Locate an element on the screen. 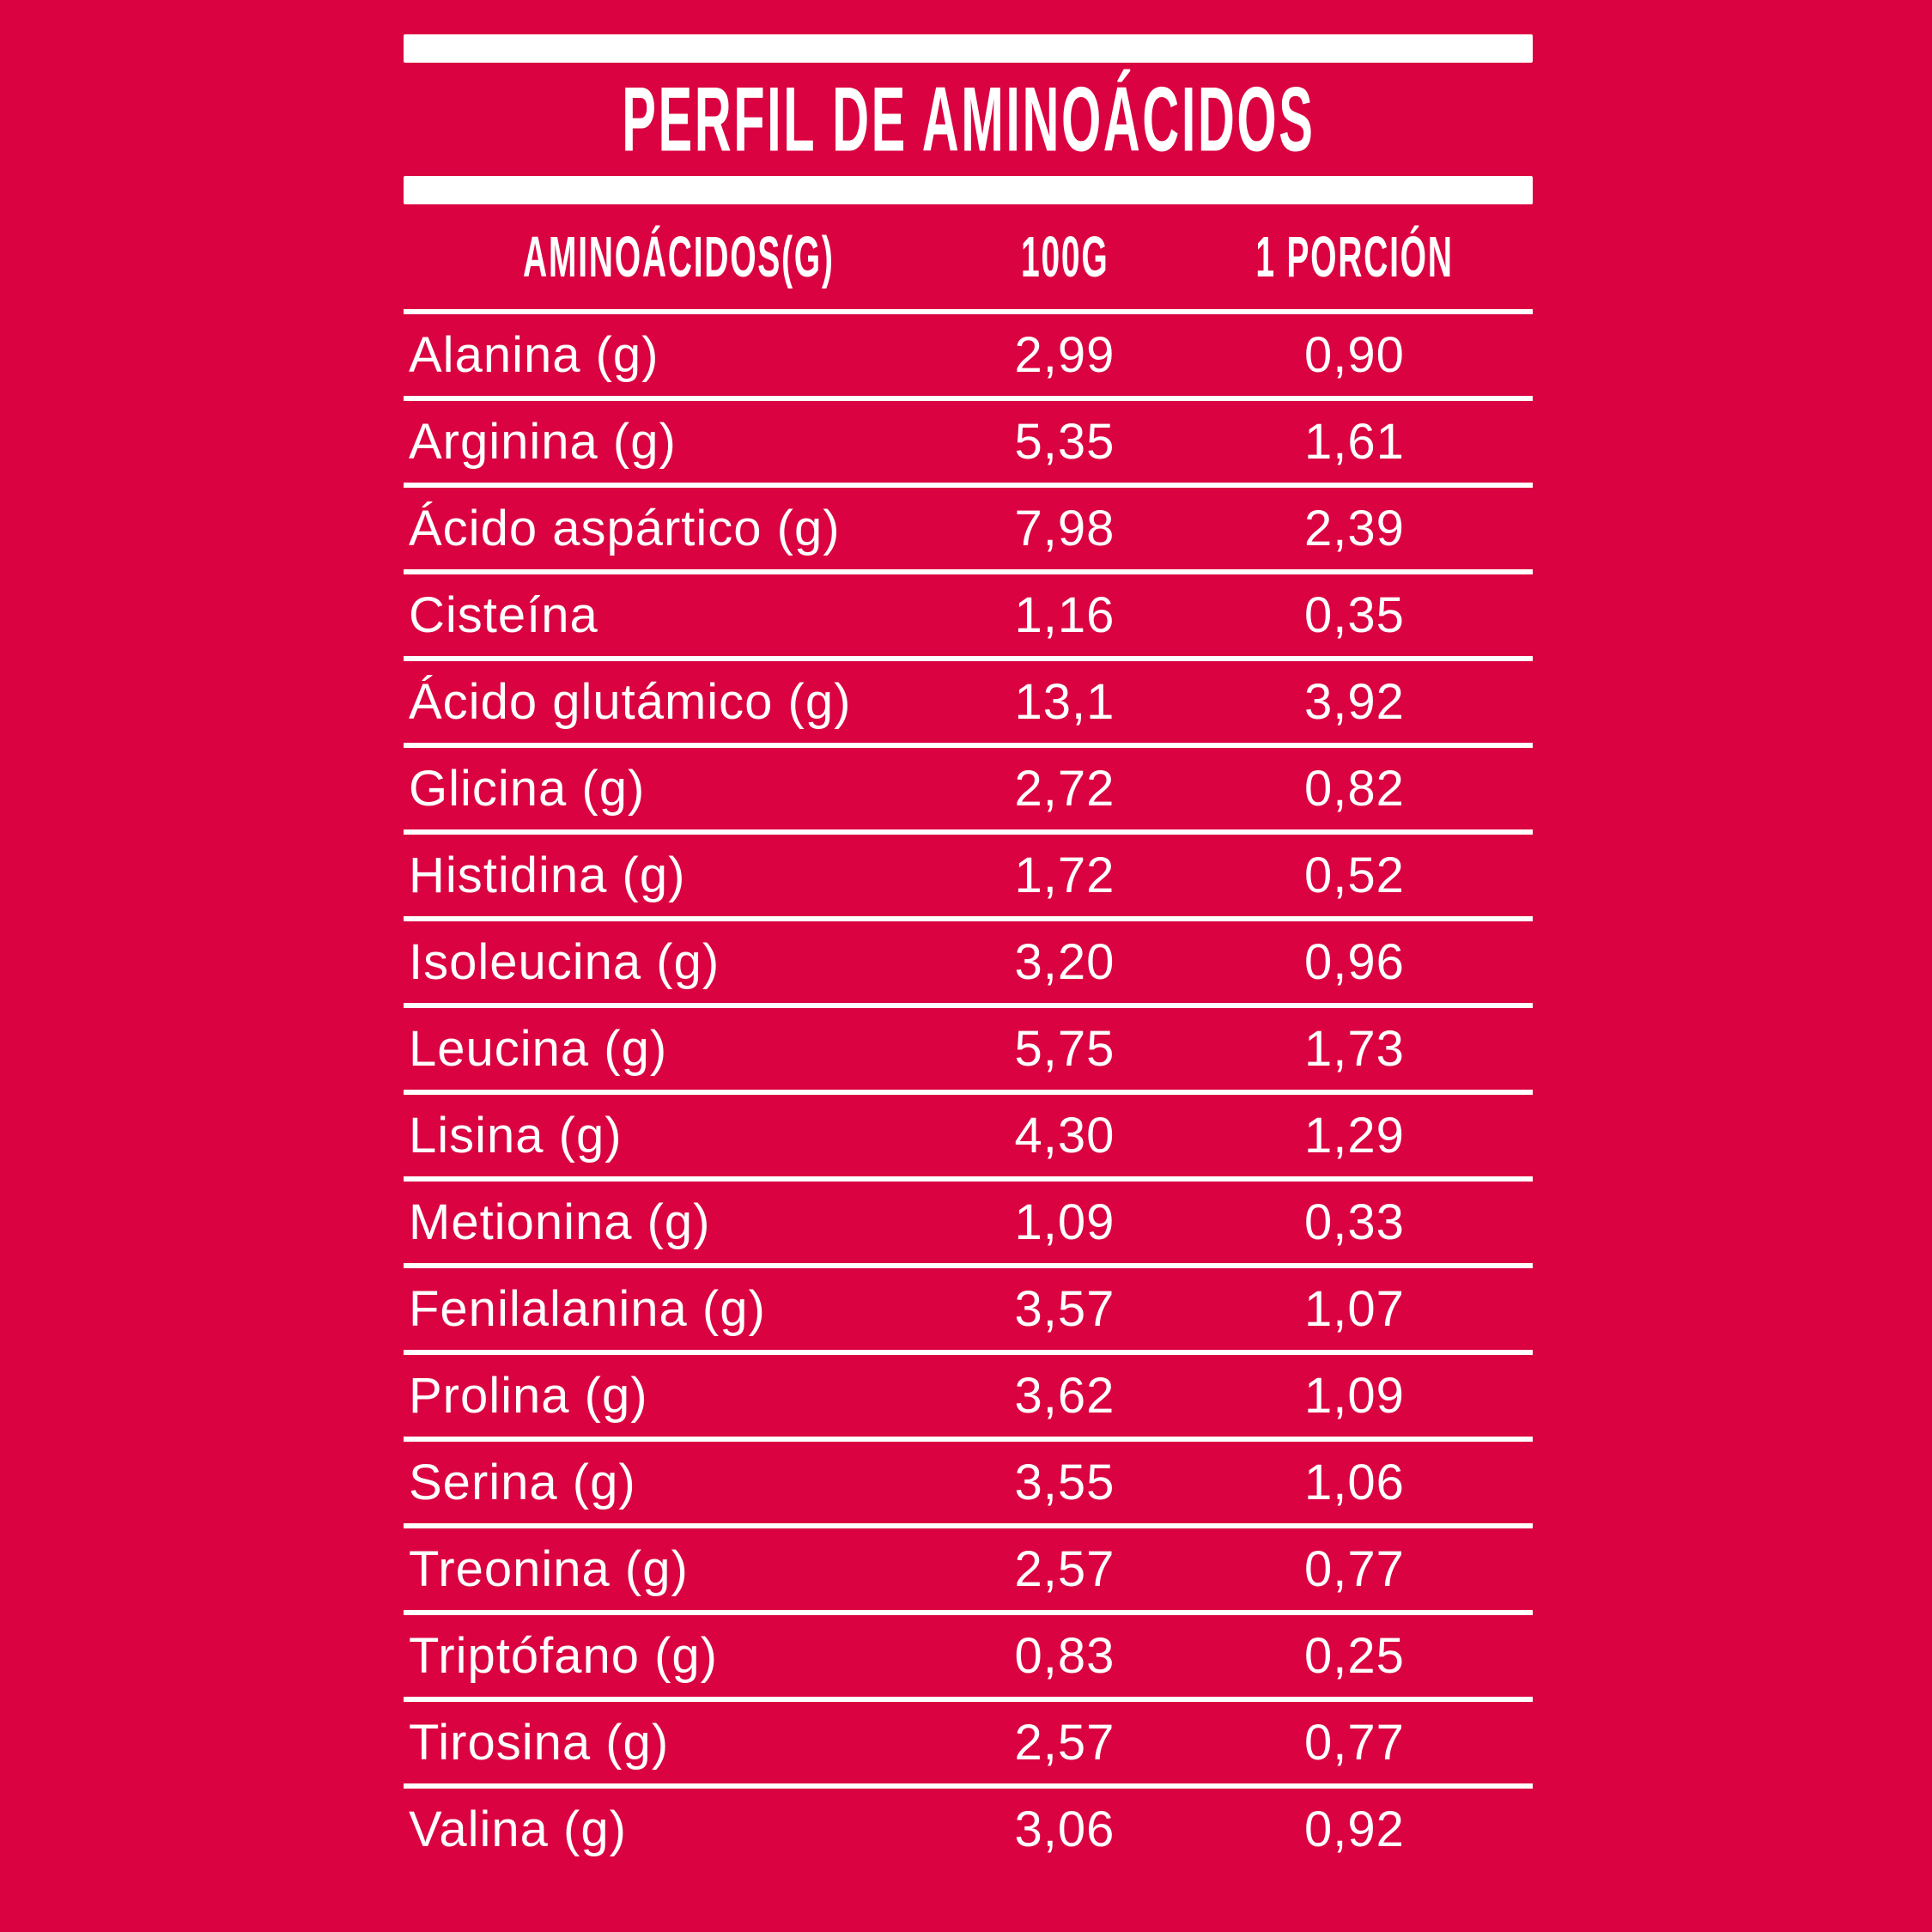  page-title: PERFIL DE AMINOÁCIDOS is located at coordinates (968, 119).